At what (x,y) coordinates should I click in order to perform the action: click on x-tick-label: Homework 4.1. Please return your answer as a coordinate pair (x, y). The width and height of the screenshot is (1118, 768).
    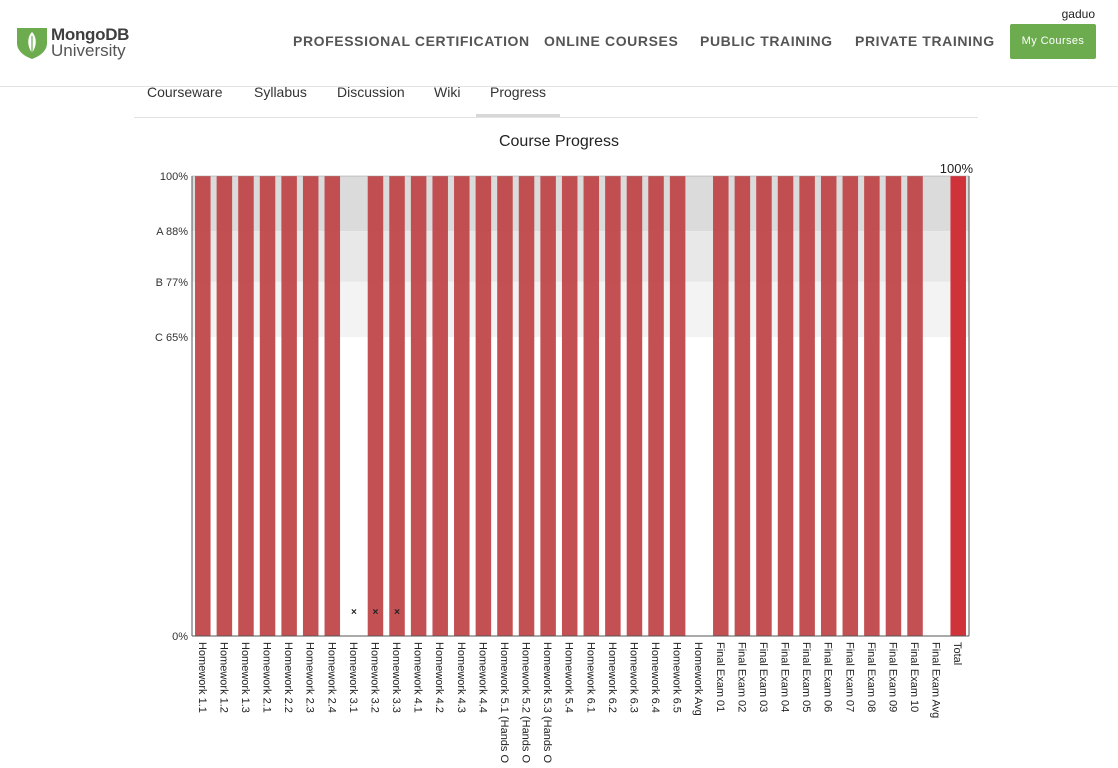
    Looking at the image, I should click on (418, 677).